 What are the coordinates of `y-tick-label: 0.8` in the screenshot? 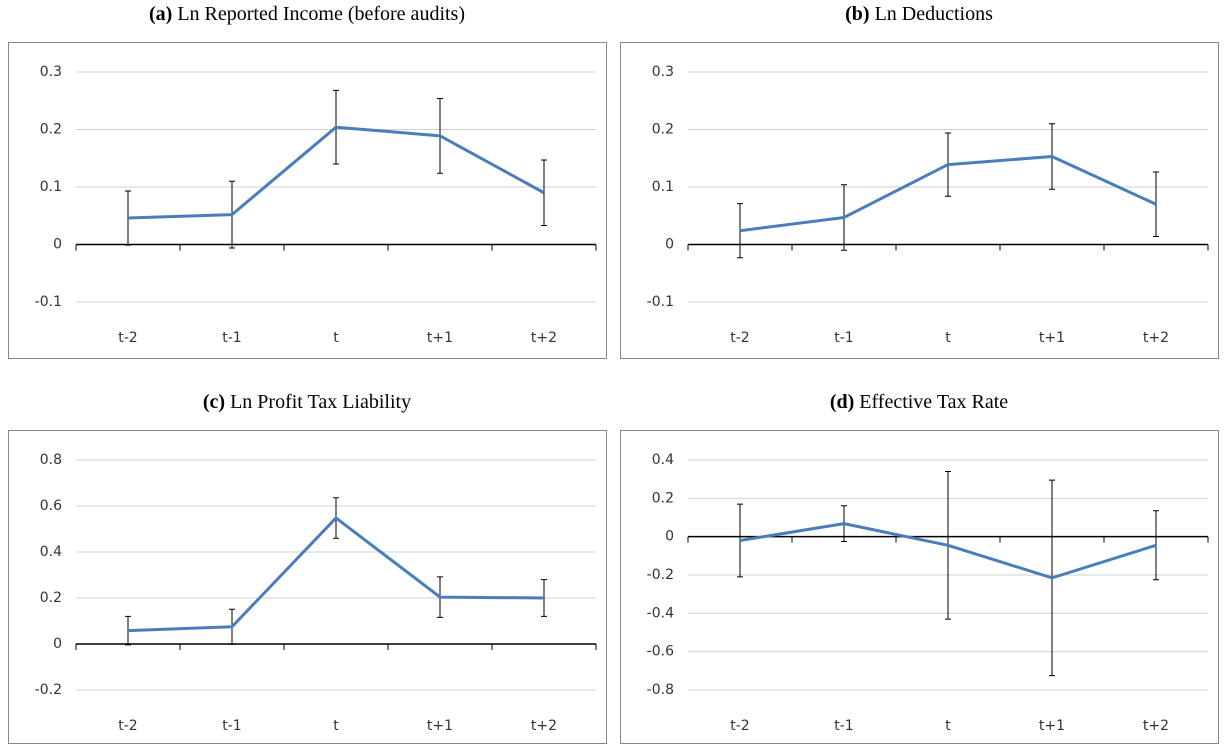 It's located at (51, 460).